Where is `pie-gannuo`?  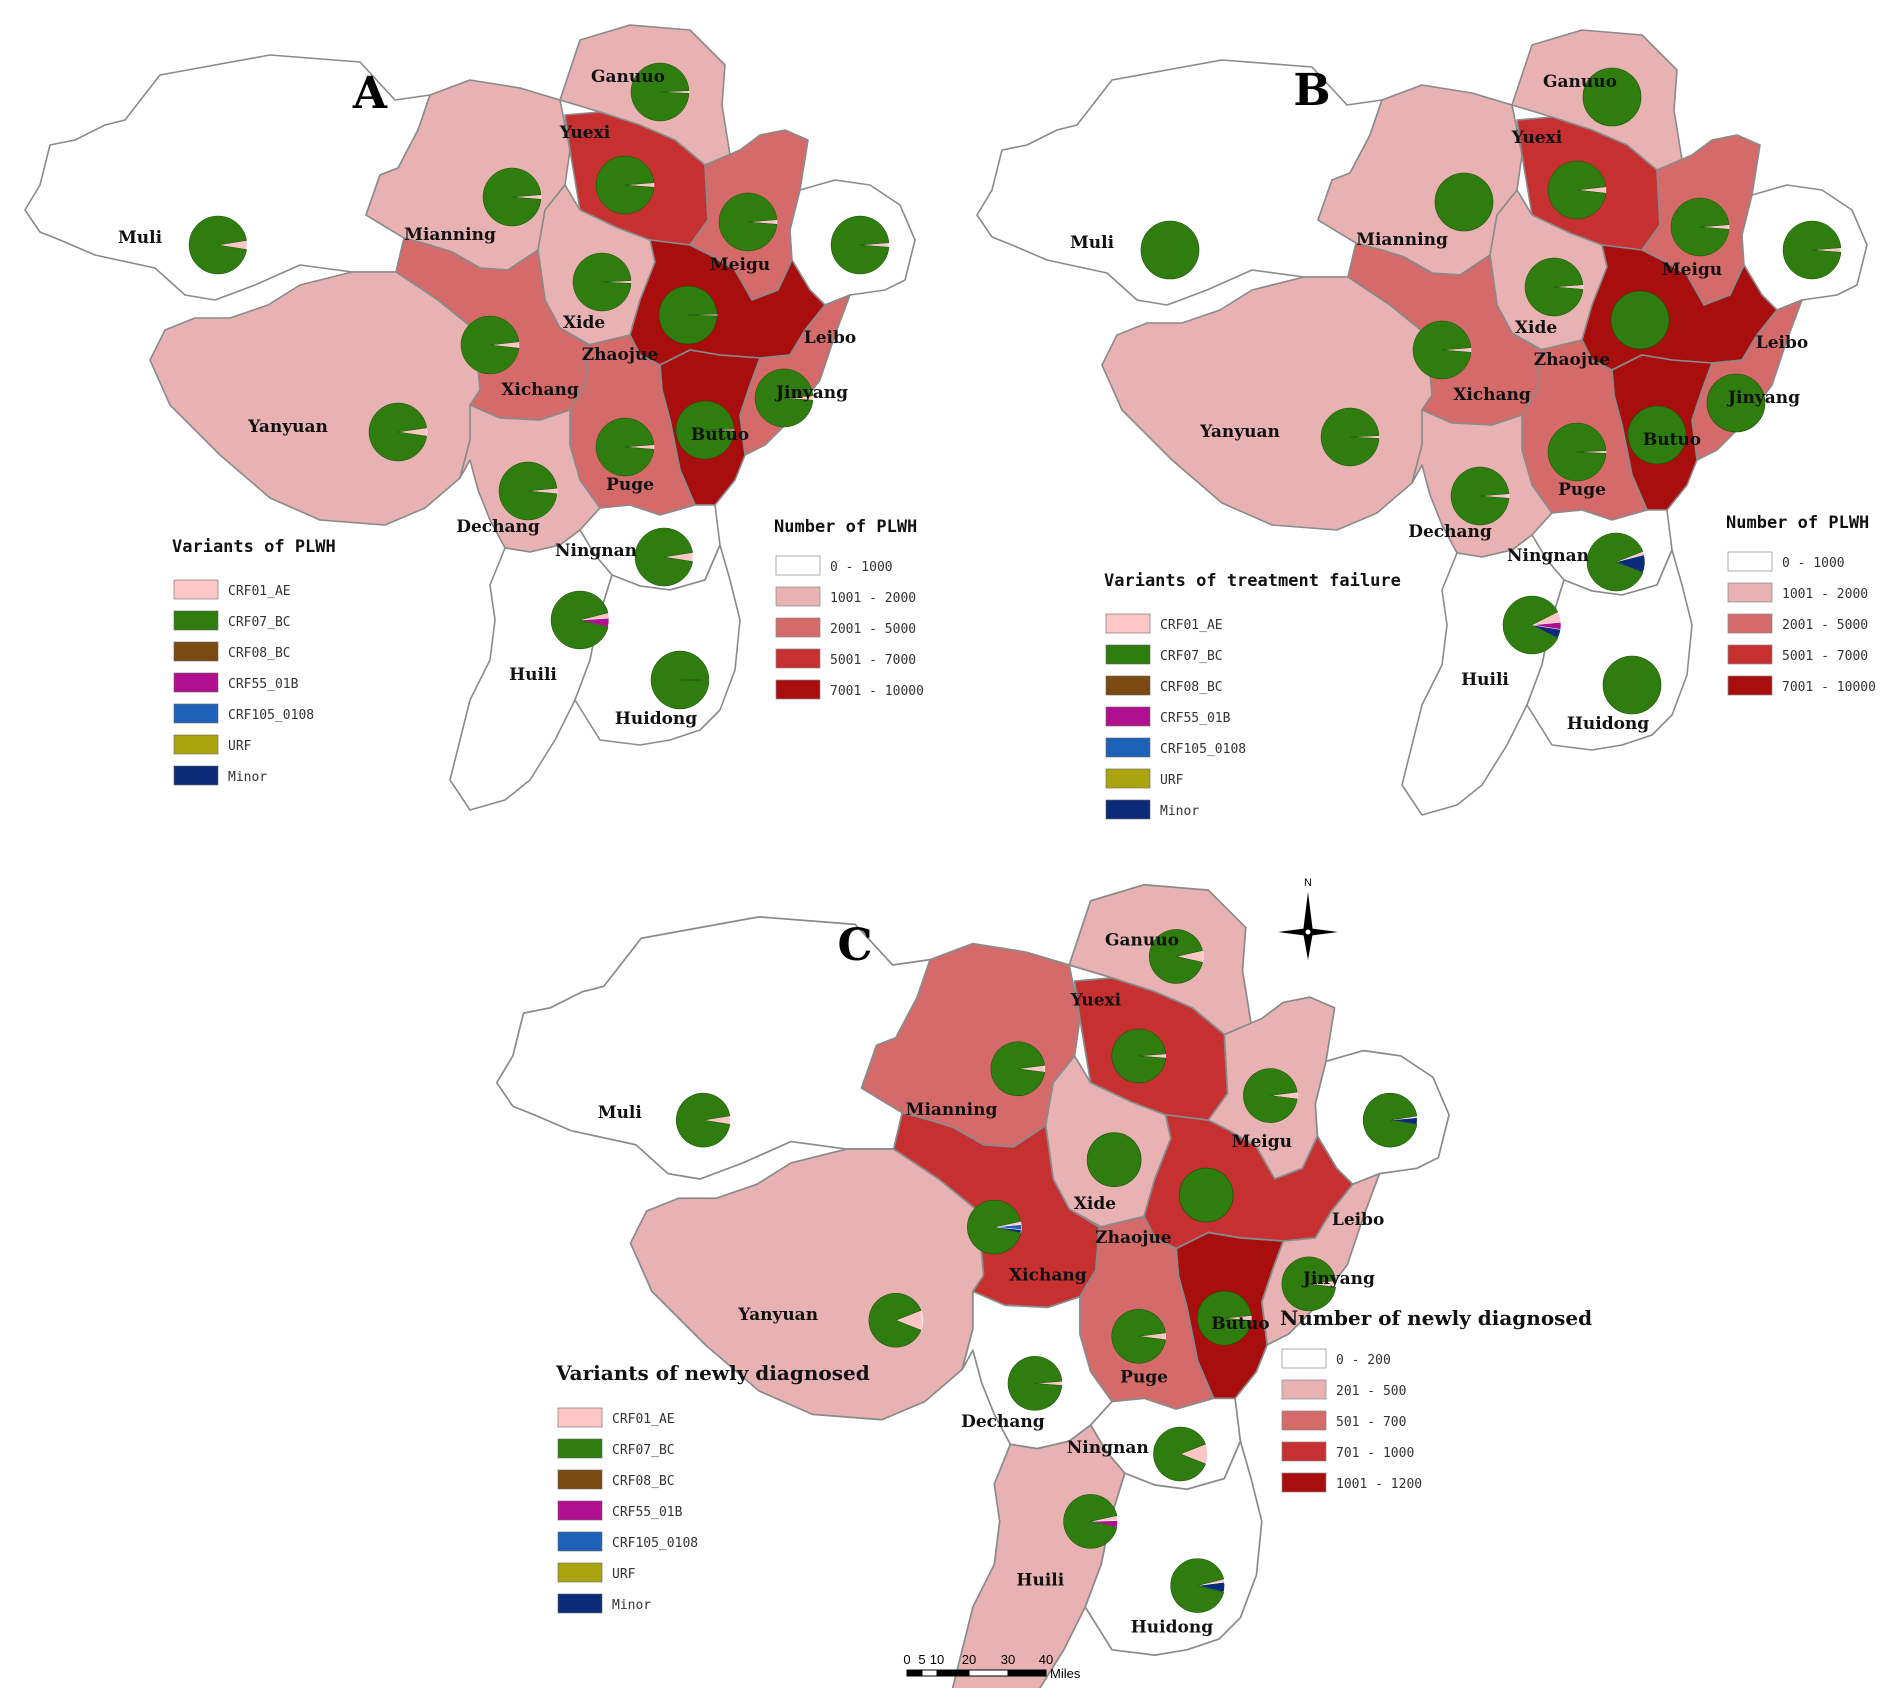
pie-gannuo is located at coordinates (1176, 956).